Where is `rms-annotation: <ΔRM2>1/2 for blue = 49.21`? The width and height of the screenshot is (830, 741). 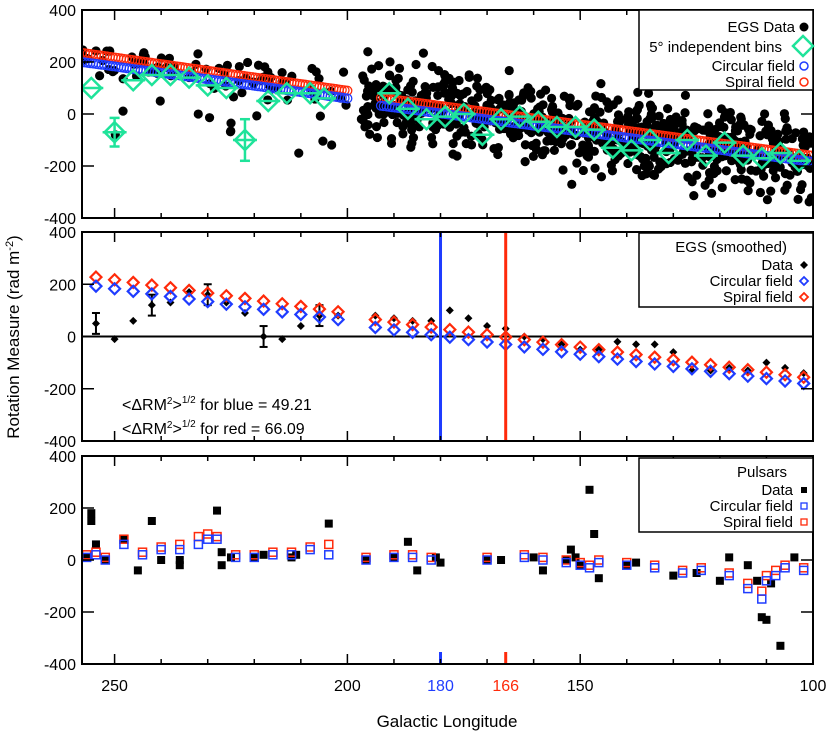
rms-annotation: <ΔRM2>1/2 for blue = 49.21 is located at coordinates (217, 404).